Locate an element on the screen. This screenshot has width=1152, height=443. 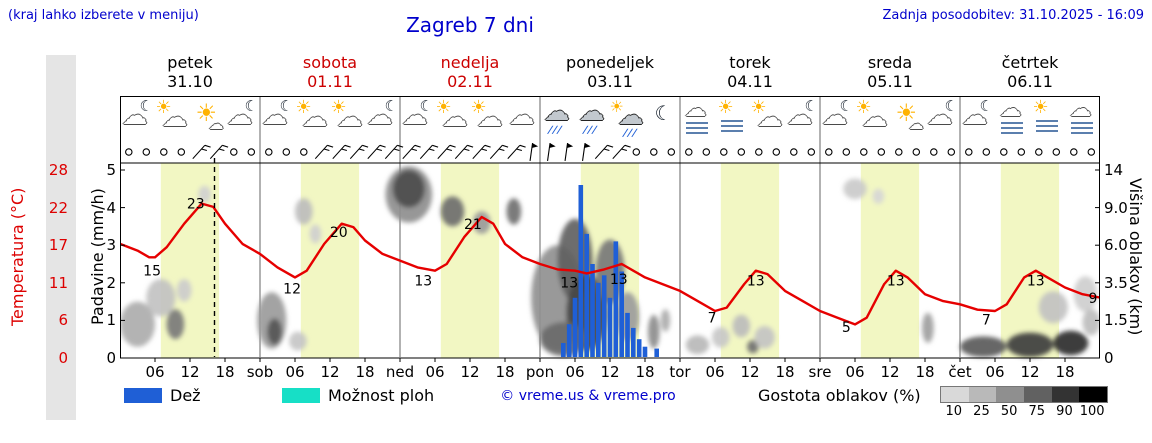
density-tick: 10 is located at coordinates (954, 411).